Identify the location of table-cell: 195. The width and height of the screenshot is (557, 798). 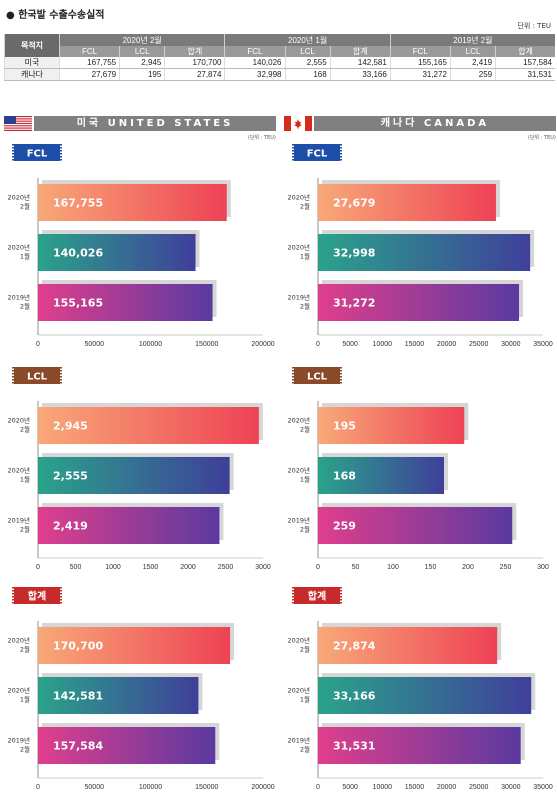
(142, 74).